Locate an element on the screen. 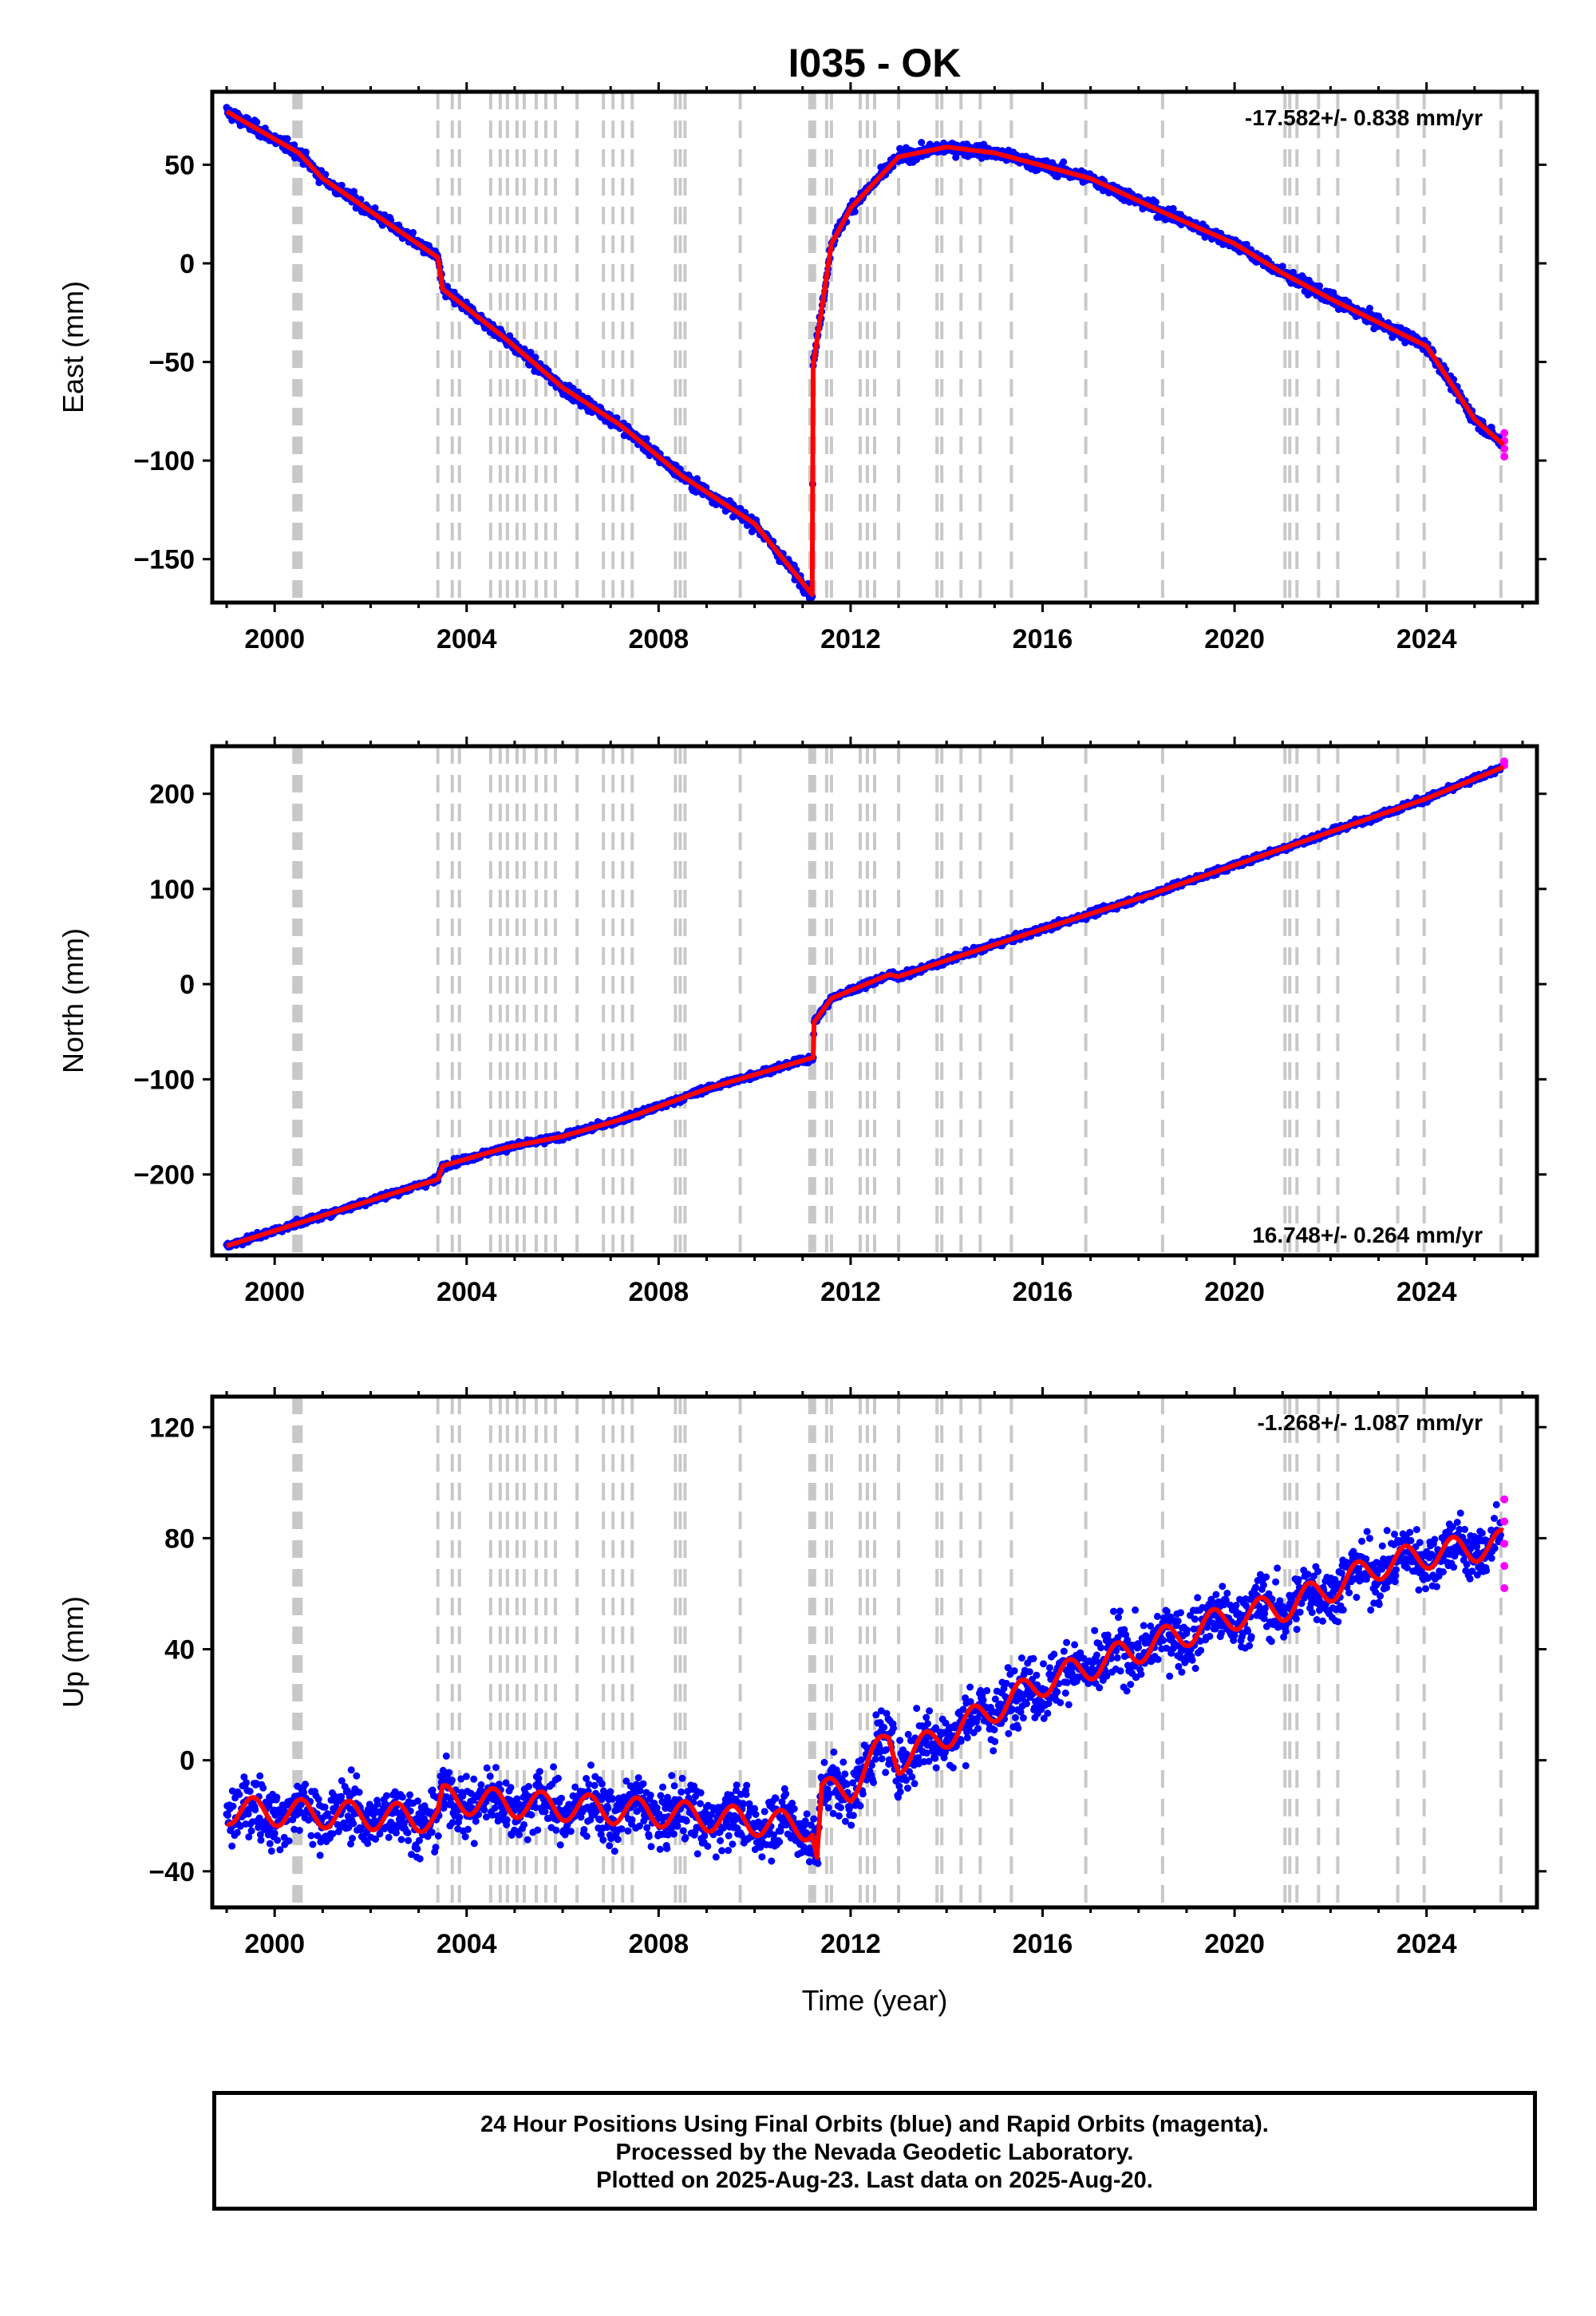  y-axis-label-north: North (mm) is located at coordinates (73, 1001).